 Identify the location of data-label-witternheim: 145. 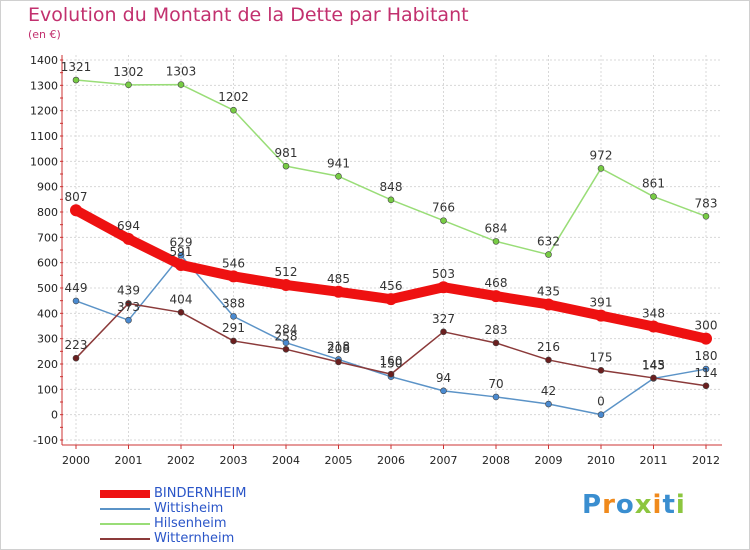
(653, 365).